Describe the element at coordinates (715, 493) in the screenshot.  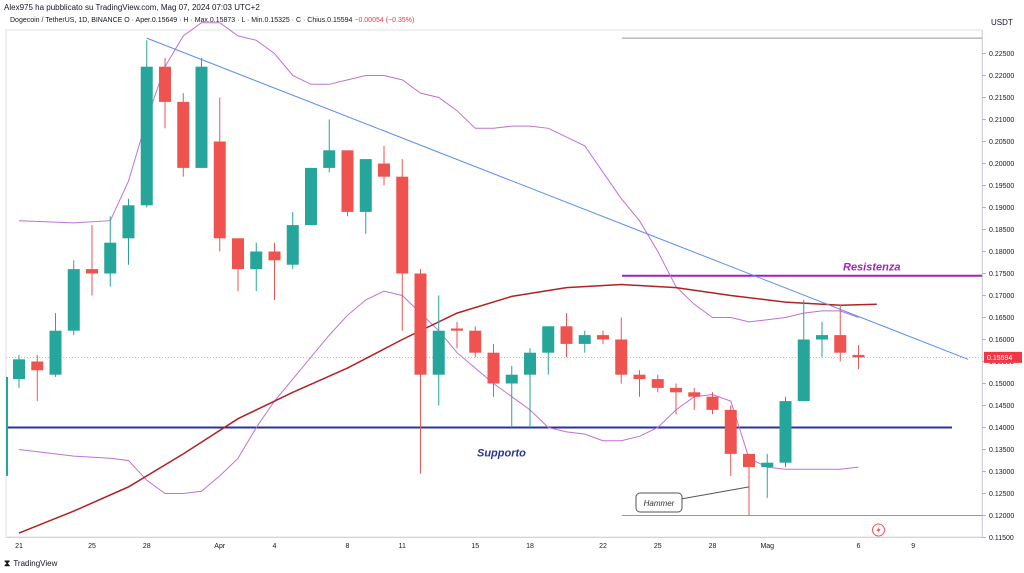
I see `hammer-pointer` at that location.